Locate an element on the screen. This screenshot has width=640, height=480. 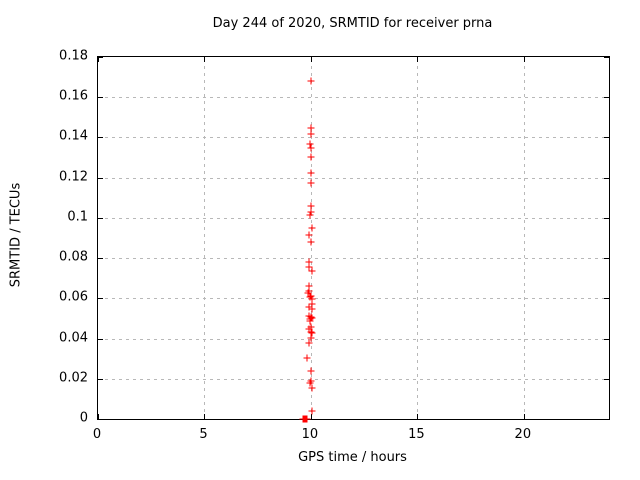
y-tick-label: 0.12 is located at coordinates (73, 177).